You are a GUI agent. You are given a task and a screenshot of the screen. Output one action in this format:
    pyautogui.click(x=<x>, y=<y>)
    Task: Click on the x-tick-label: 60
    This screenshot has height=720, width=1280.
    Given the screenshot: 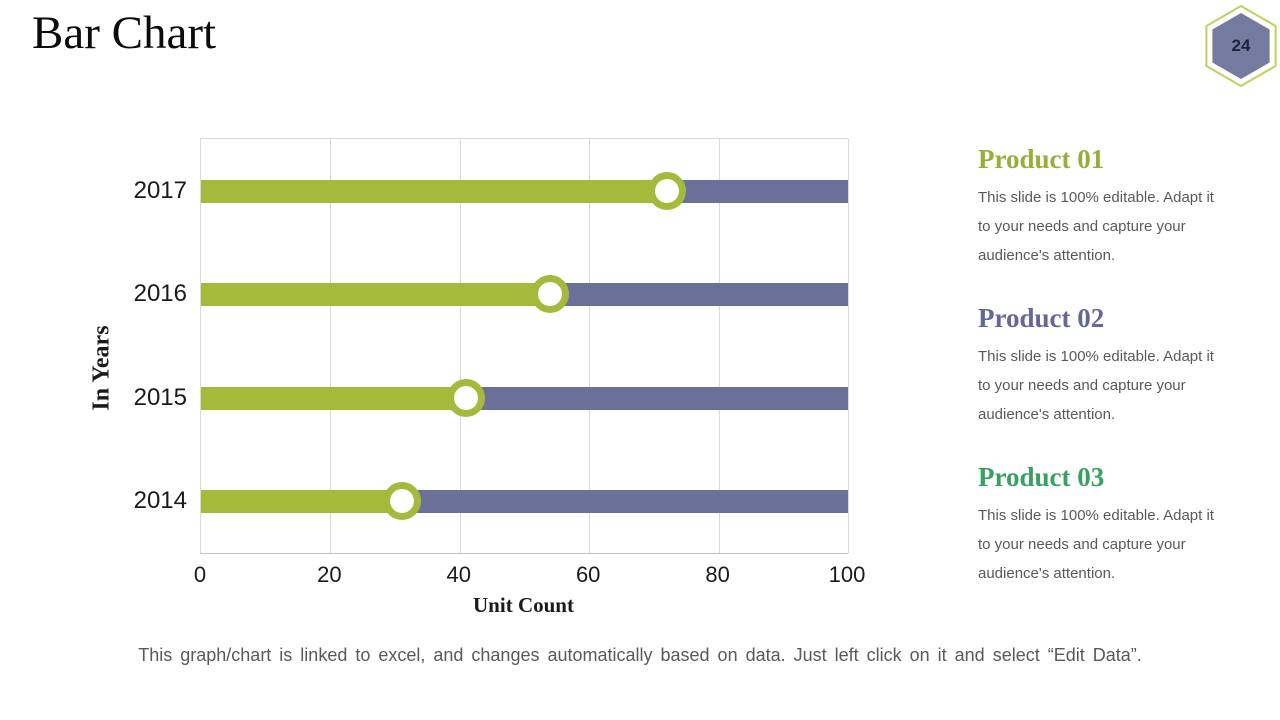 What is the action you would take?
    pyautogui.click(x=588, y=574)
    